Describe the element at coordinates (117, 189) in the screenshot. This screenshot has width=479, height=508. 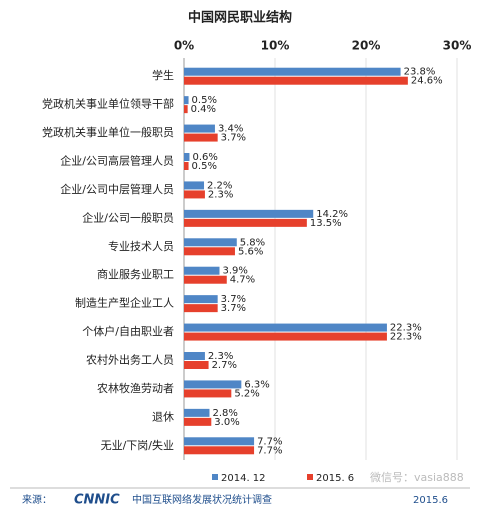
I see `y-tick-label: 企业/公司中层管理人员` at that location.